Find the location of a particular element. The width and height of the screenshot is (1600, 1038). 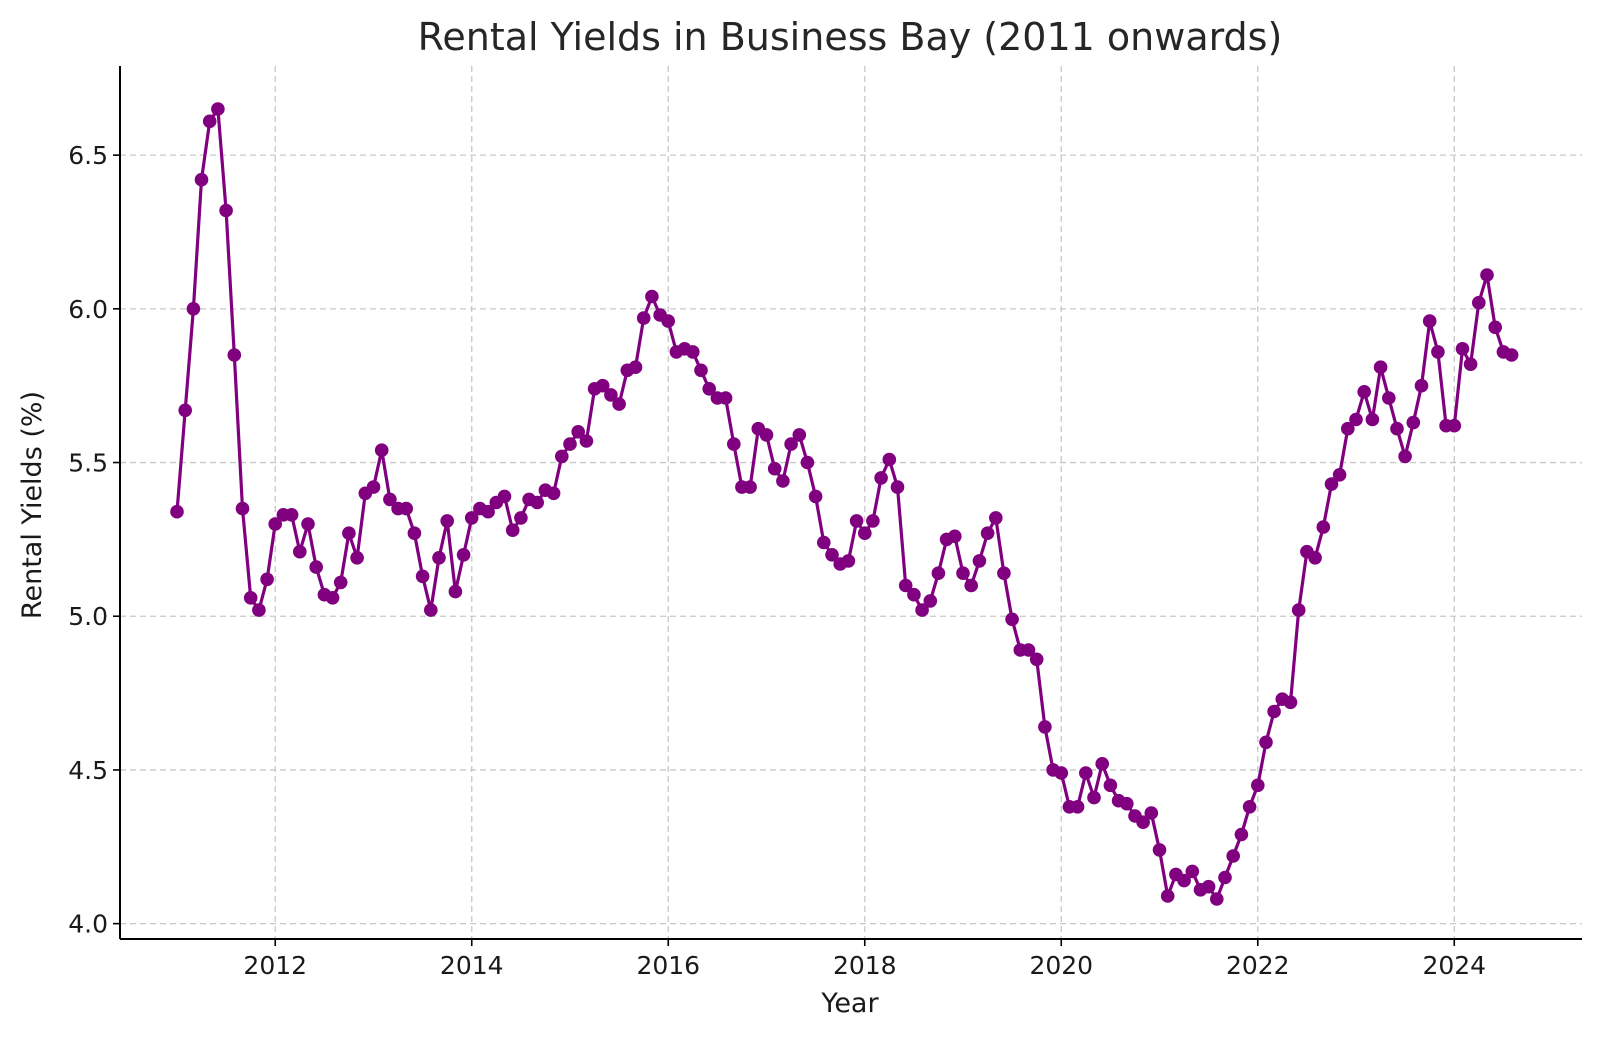

x-tick-label: 2022 is located at coordinates (1258, 965).